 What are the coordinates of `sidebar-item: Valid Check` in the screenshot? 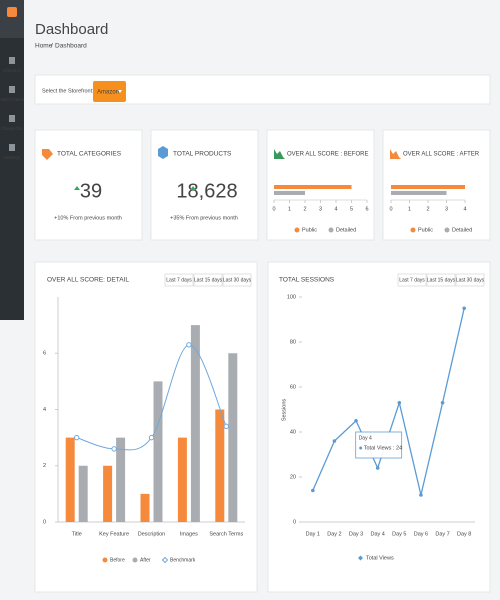 It's located at (12, 99).